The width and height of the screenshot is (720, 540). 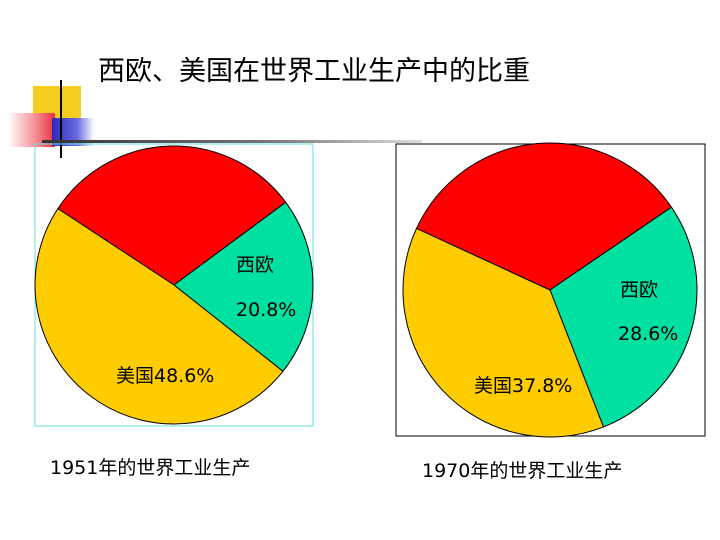 What do you see at coordinates (61, 119) in the screenshot?
I see `decor-vertical-line` at bounding box center [61, 119].